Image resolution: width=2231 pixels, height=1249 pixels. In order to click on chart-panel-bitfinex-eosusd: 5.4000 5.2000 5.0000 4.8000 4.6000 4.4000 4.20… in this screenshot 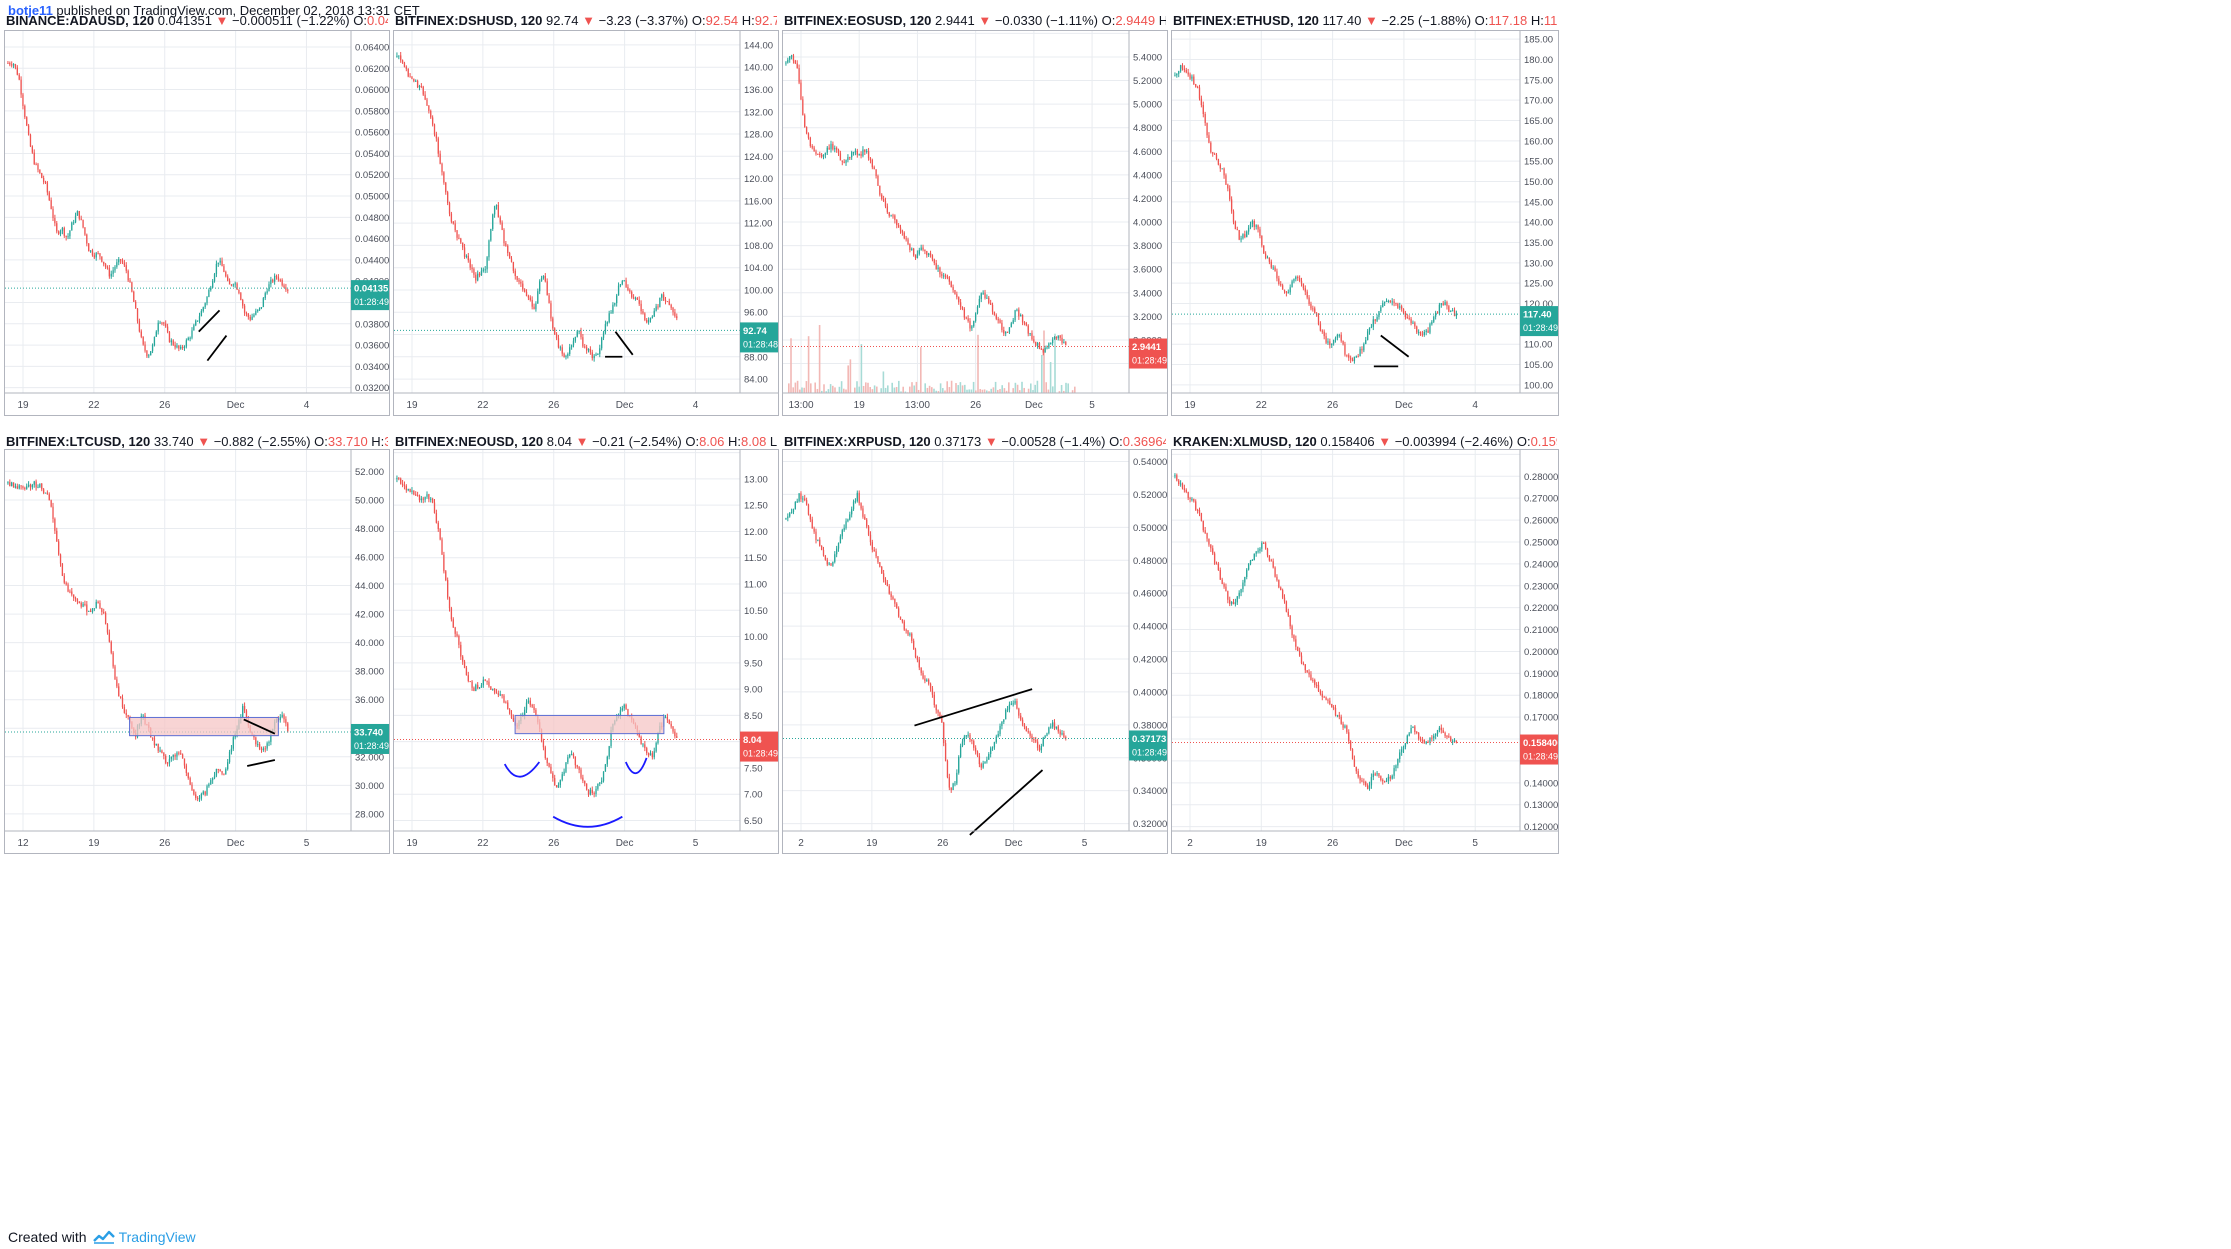, I will do `click(975, 223)`.